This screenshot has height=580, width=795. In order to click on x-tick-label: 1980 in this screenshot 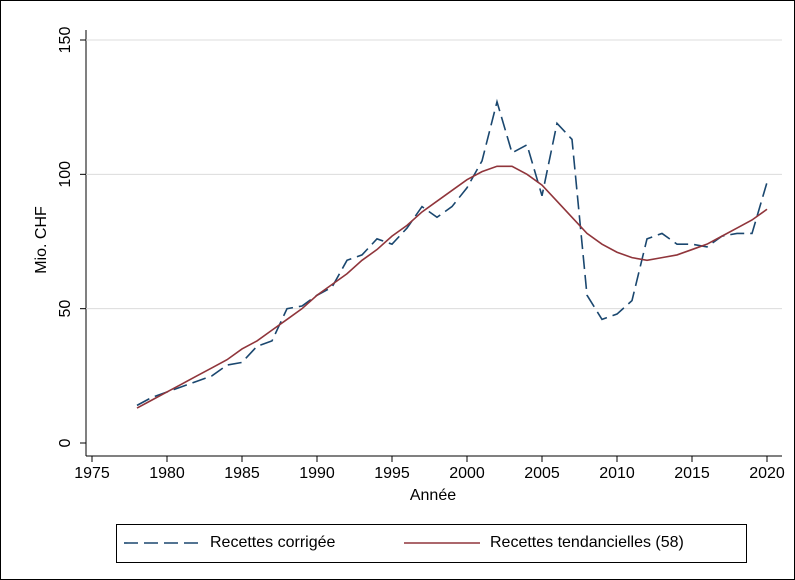, I will do `click(167, 473)`.